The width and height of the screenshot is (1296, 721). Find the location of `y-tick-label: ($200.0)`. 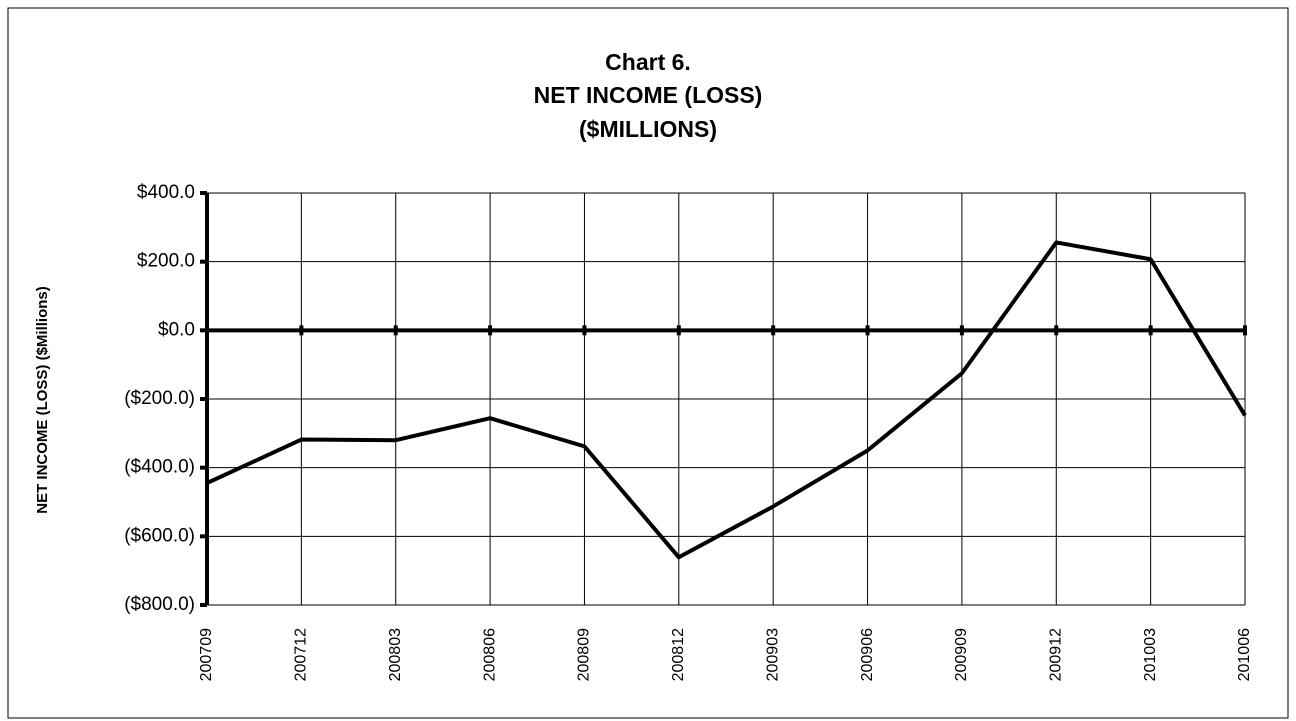

y-tick-label: ($200.0) is located at coordinates (159, 398).